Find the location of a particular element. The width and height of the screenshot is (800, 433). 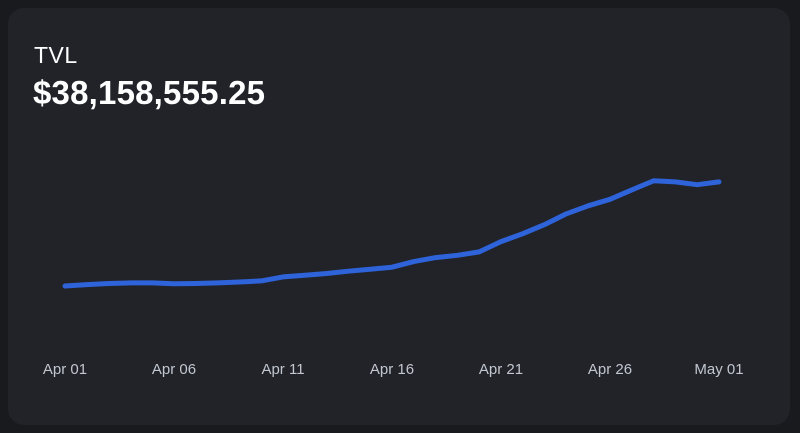

x-tick-label: Apr 26 is located at coordinates (610, 369).